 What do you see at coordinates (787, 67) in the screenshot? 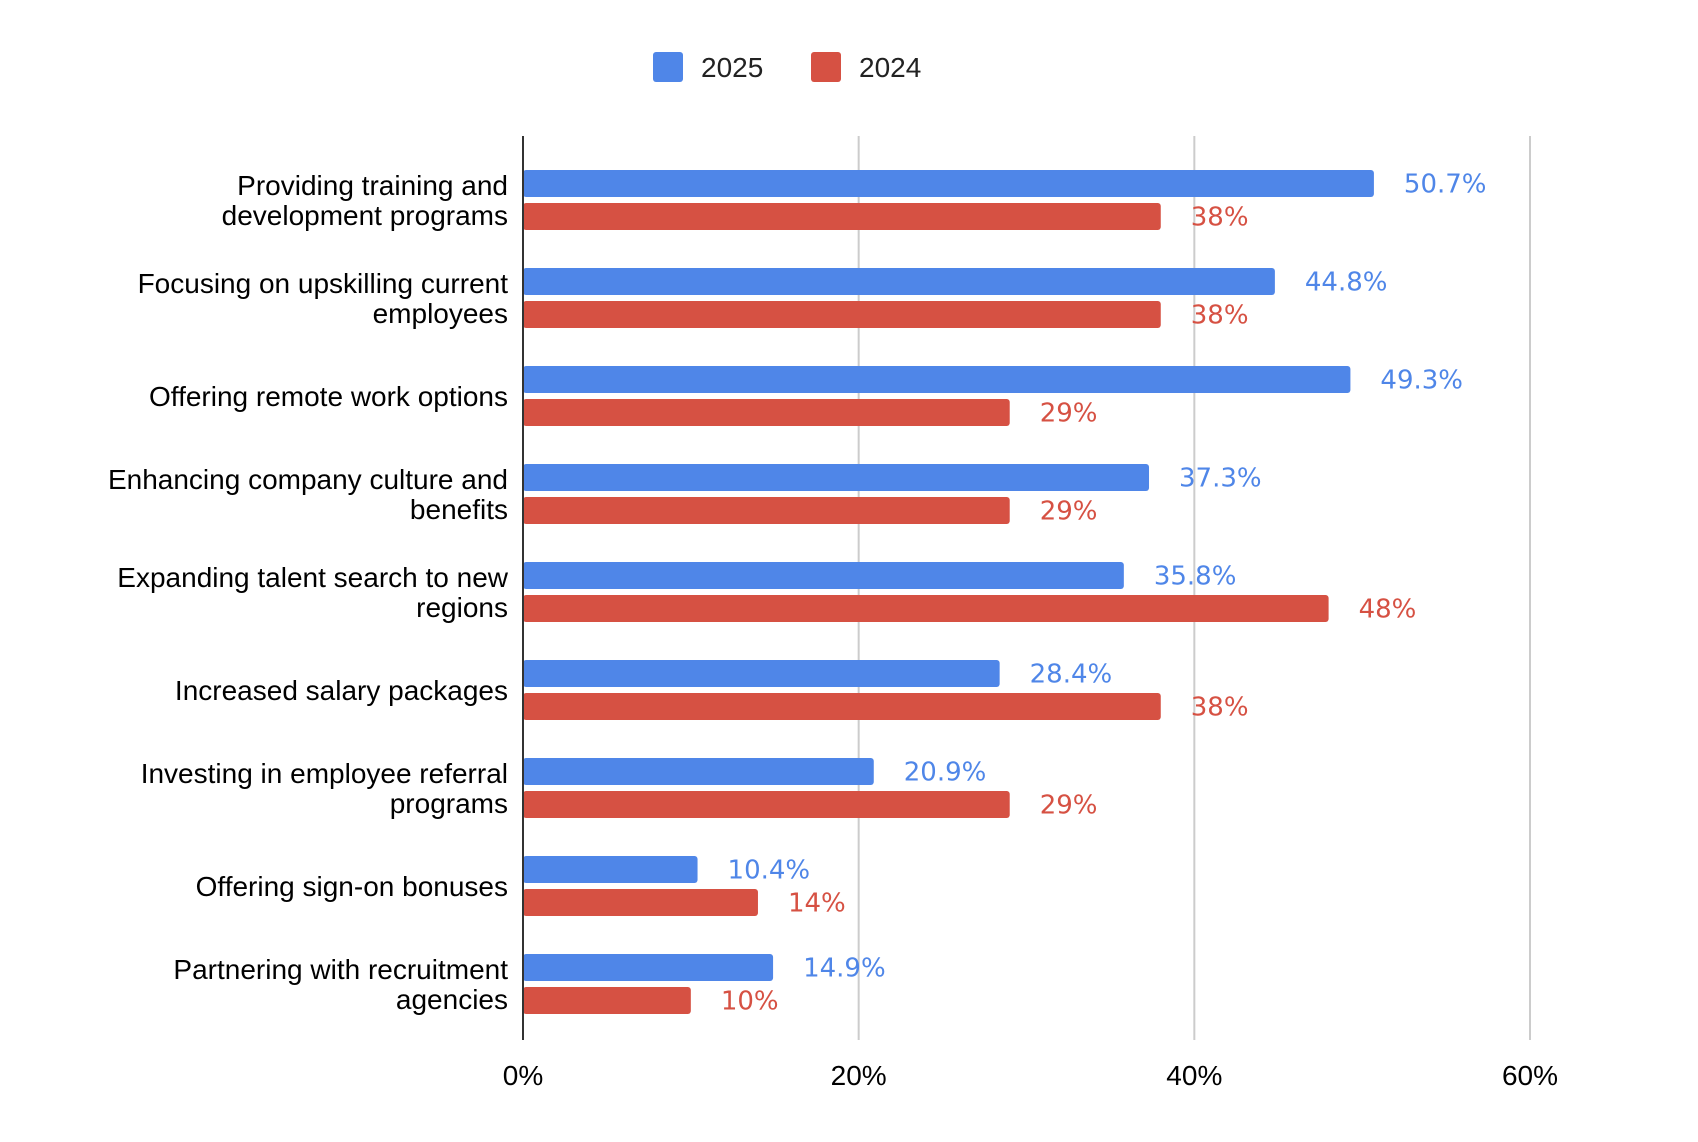
I see `legend: 2025 2024` at bounding box center [787, 67].